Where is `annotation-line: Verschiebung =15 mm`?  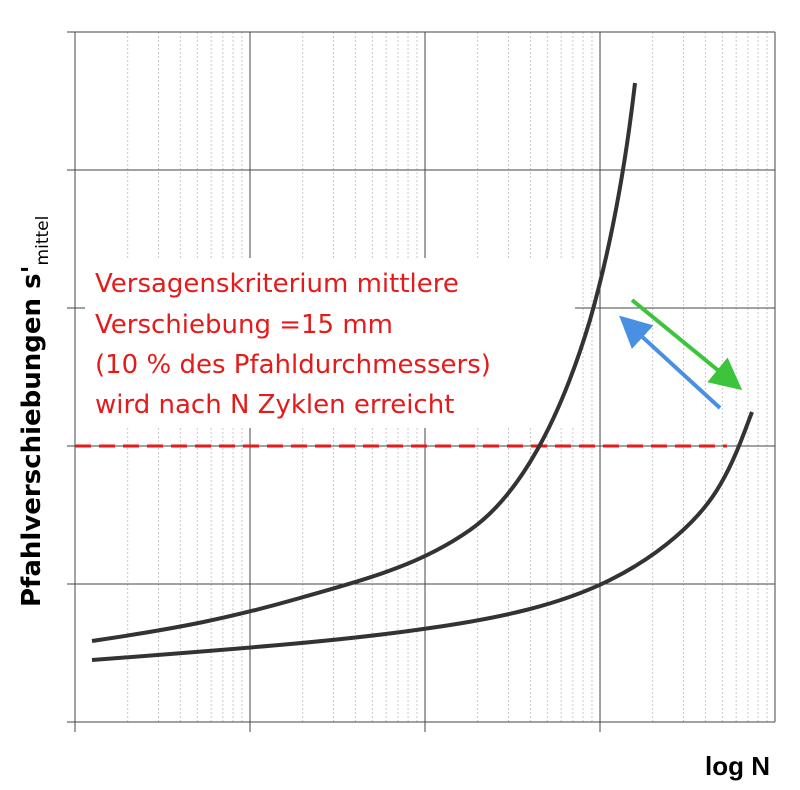 annotation-line: Verschiebung =15 mm is located at coordinates (244, 325).